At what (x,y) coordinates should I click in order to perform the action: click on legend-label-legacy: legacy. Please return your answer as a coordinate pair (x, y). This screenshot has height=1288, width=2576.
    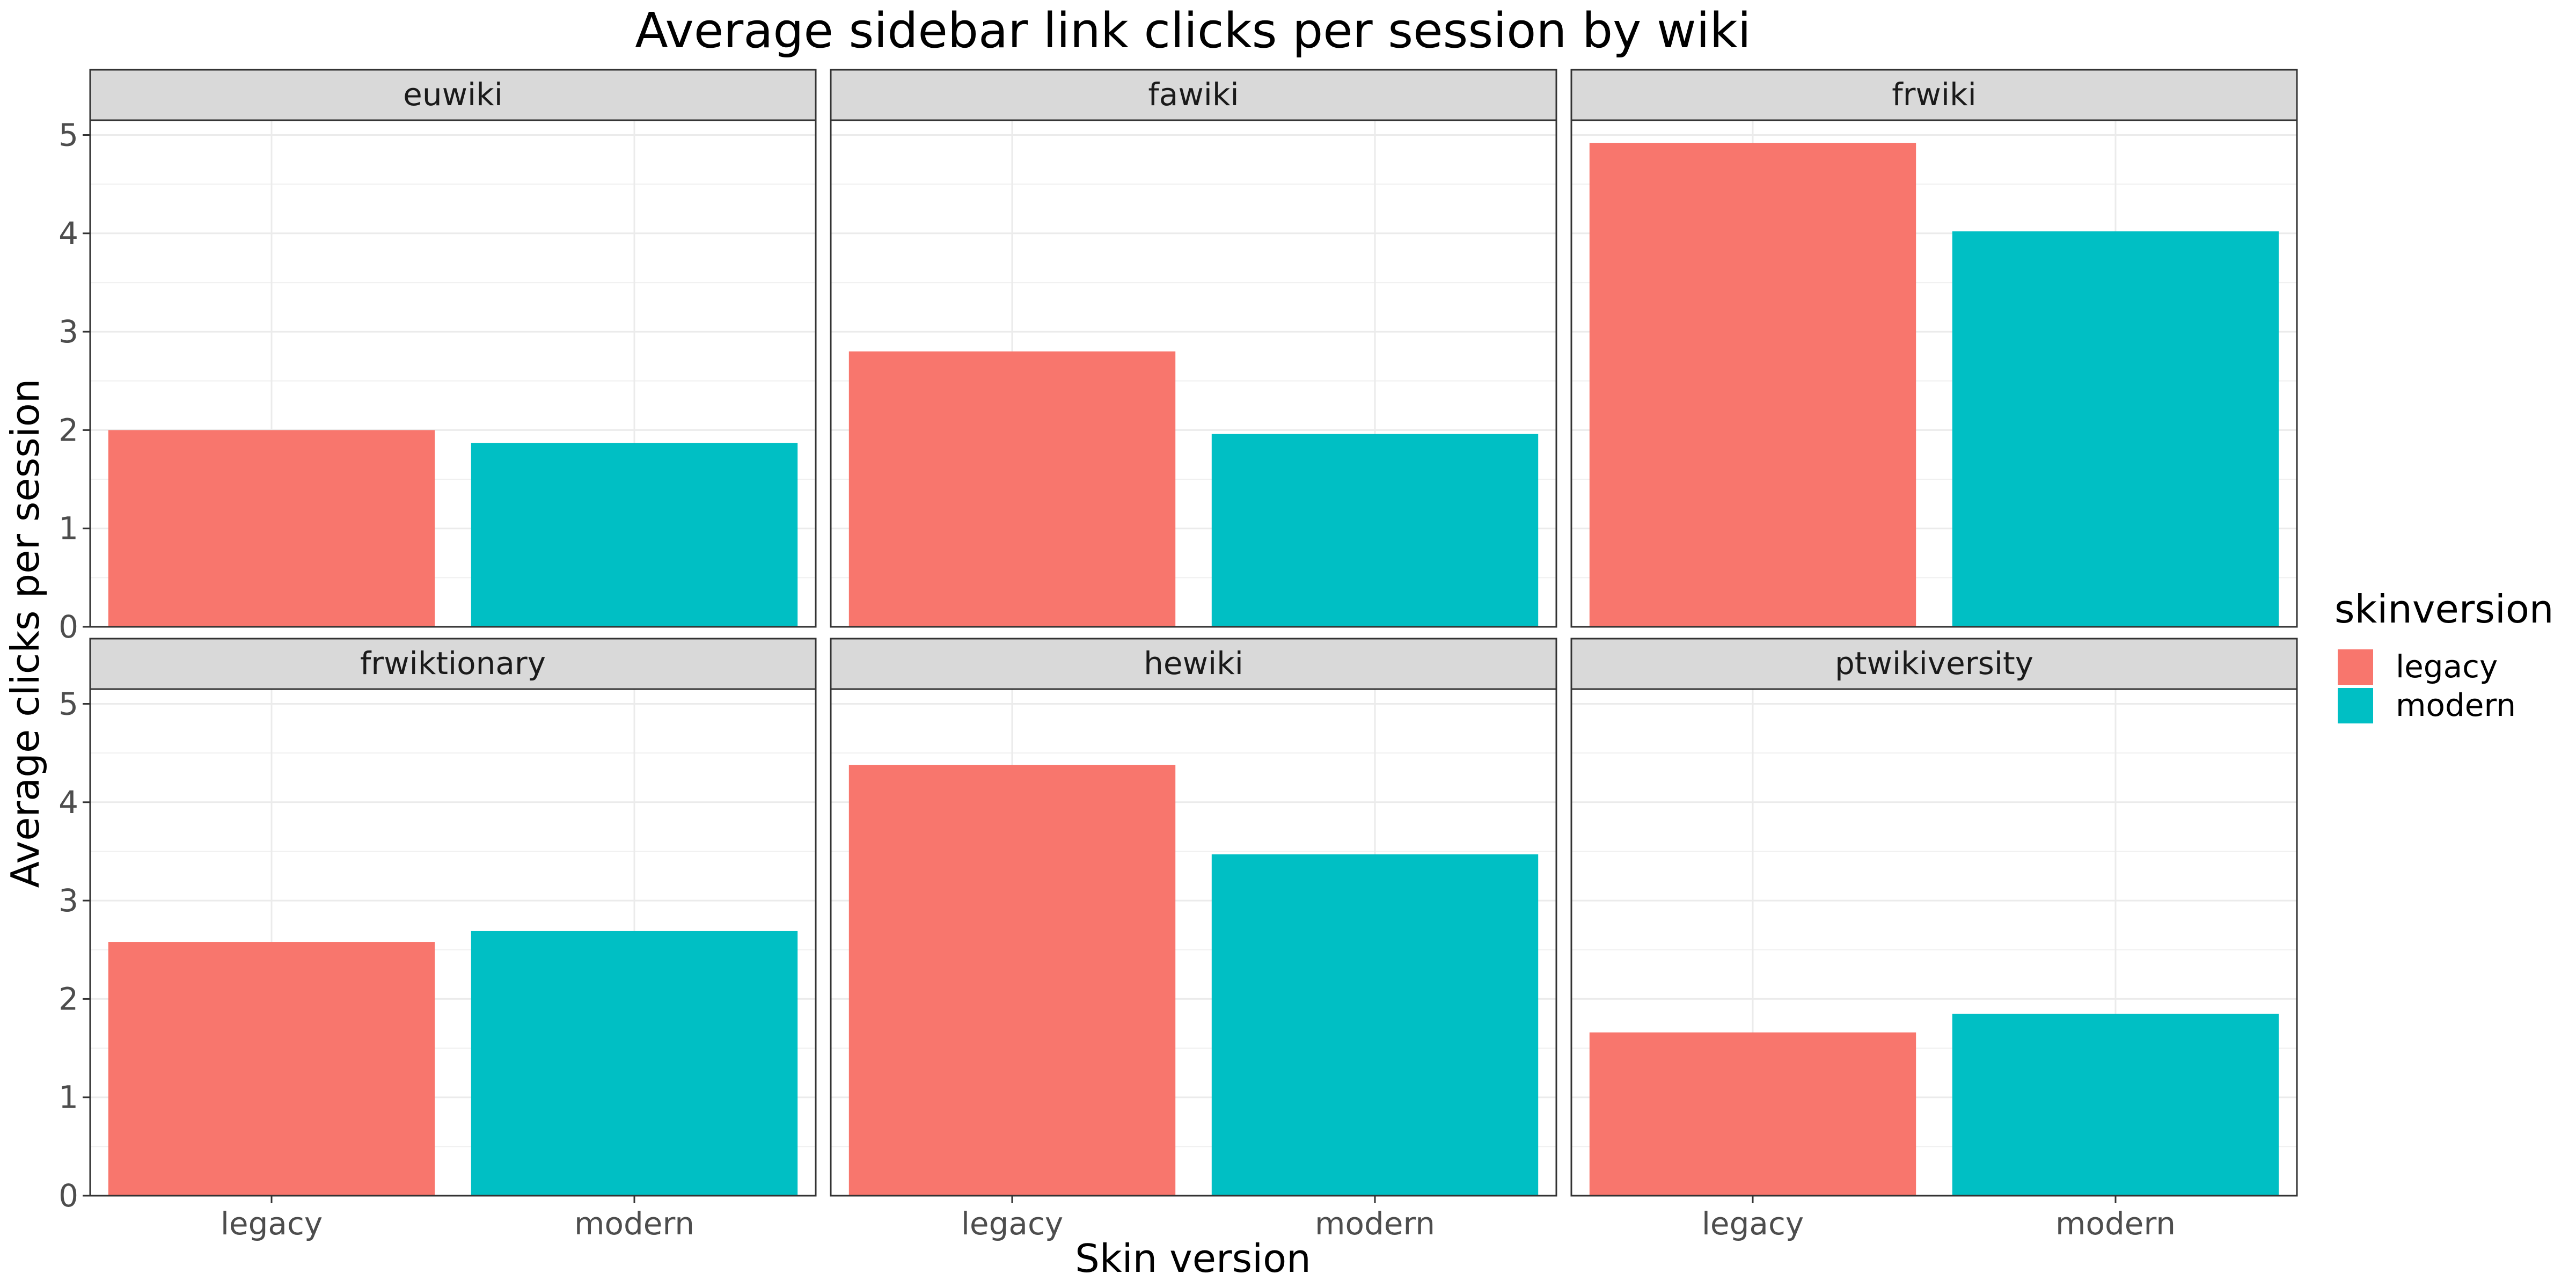
    Looking at the image, I should click on (2447, 666).